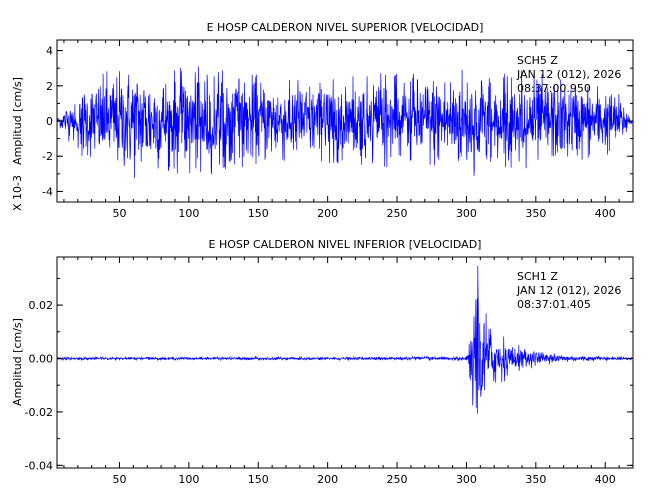  What do you see at coordinates (17, 362) in the screenshot?
I see `bottom-y-axis-label: Amplitud [cm/s]` at bounding box center [17, 362].